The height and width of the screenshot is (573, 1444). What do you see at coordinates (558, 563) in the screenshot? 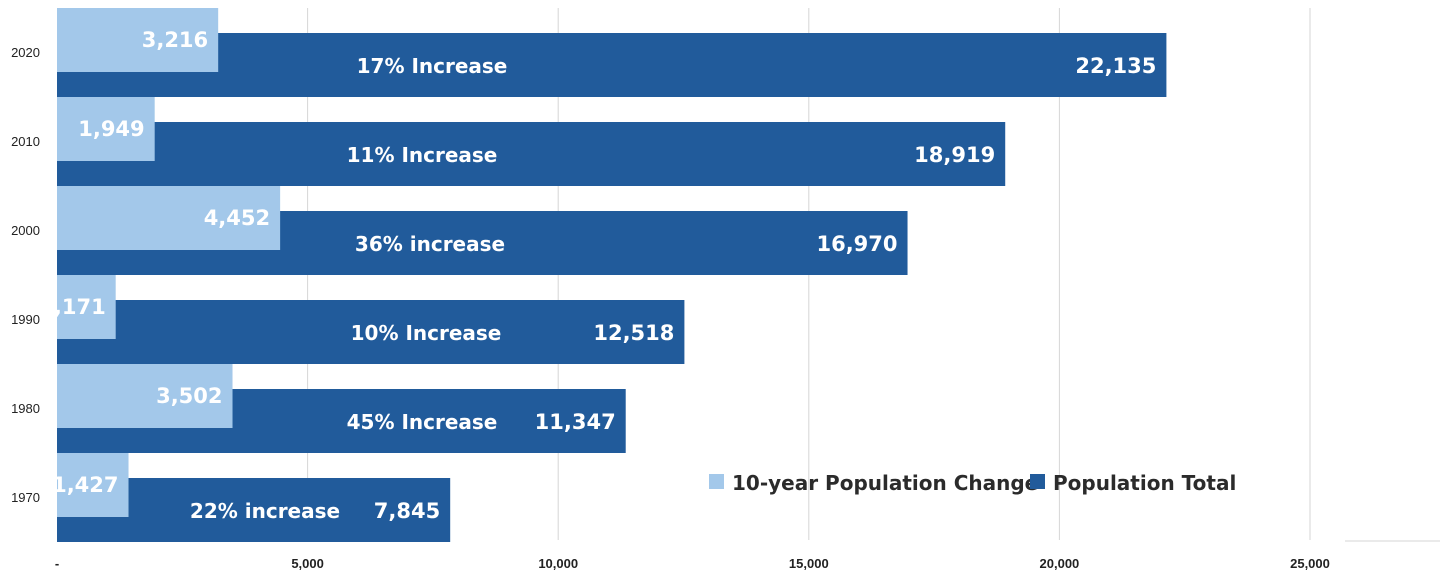
I see `x-tick-label: 10,000` at bounding box center [558, 563].